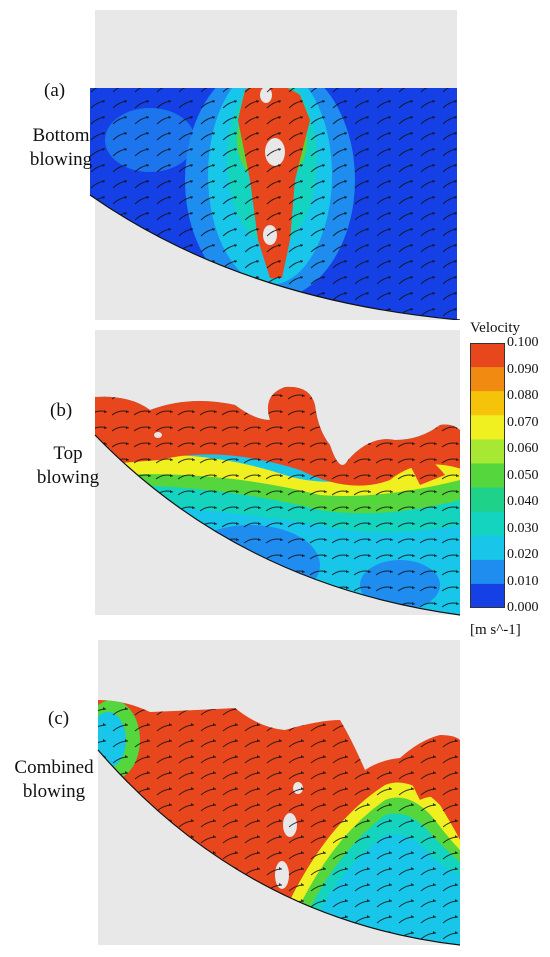  Describe the element at coordinates (495, 328) in the screenshot. I see `legend-title: Velocity` at that location.